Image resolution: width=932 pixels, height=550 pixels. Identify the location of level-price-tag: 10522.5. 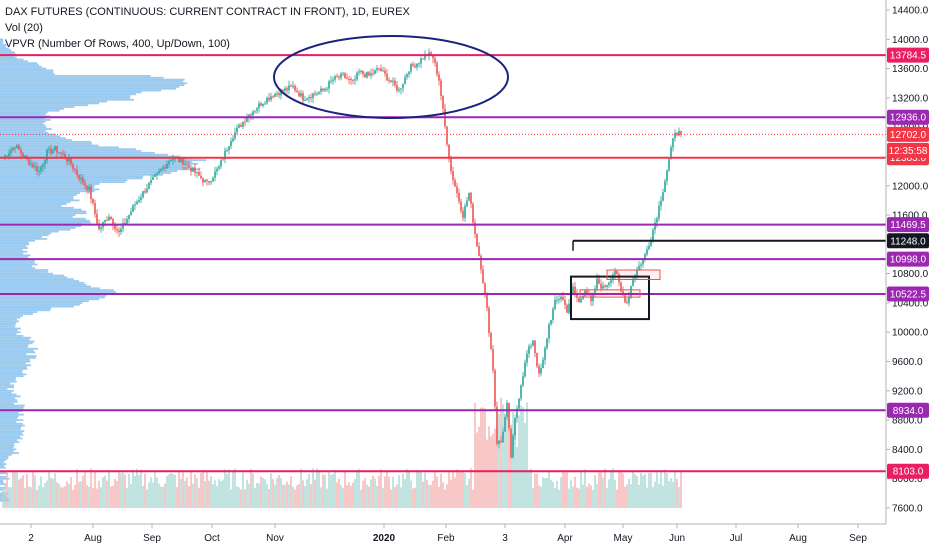
(908, 294).